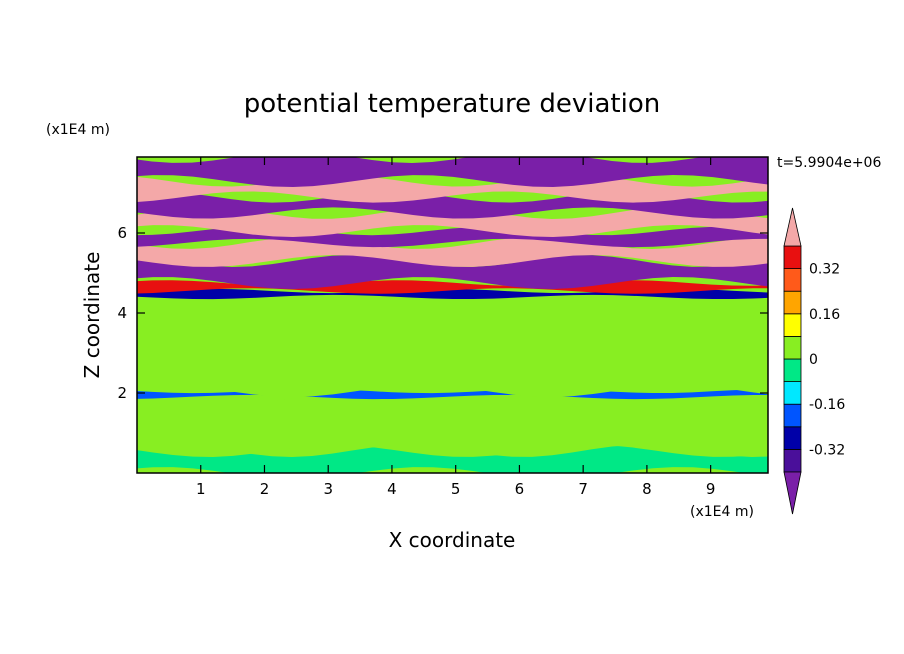  What do you see at coordinates (722, 512) in the screenshot?
I see `x-unit-label: (x1E4 m)` at bounding box center [722, 512].